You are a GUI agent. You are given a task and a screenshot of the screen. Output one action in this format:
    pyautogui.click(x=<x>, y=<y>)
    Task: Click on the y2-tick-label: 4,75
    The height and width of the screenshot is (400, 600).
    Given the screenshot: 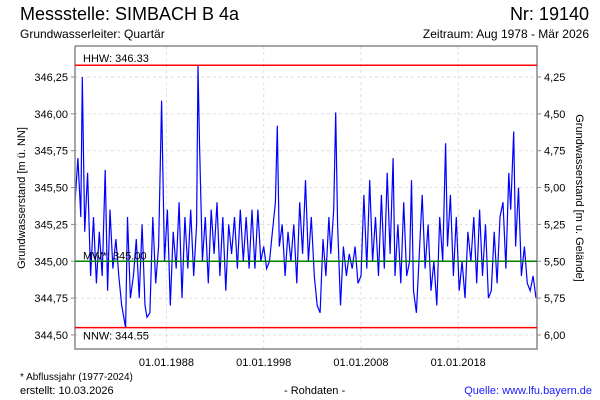 What is the action you would take?
    pyautogui.click(x=554, y=152)
    